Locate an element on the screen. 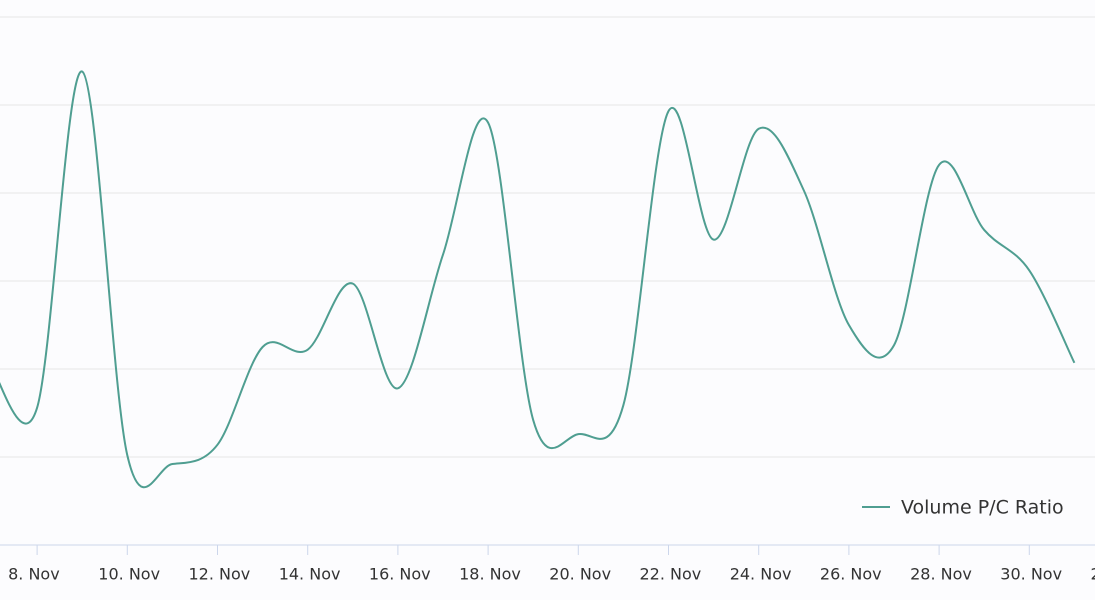 The height and width of the screenshot is (600, 1095). x-tick-label: 24. Nov is located at coordinates (761, 574).